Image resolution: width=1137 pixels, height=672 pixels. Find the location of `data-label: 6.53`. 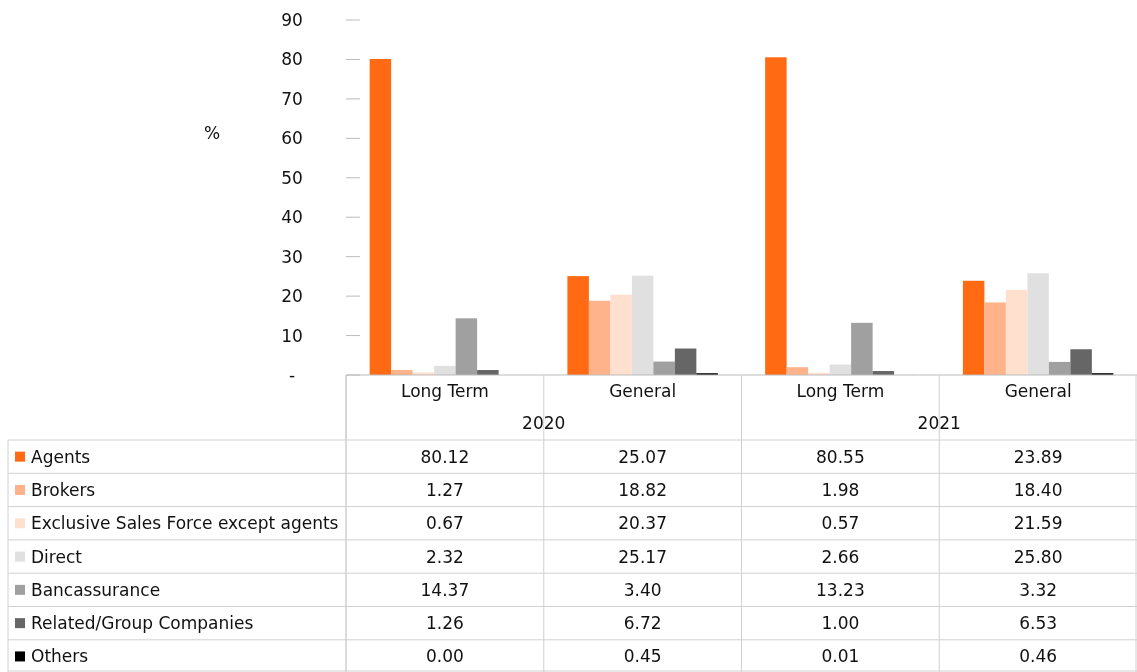

data-label: 6.53 is located at coordinates (1038, 623).